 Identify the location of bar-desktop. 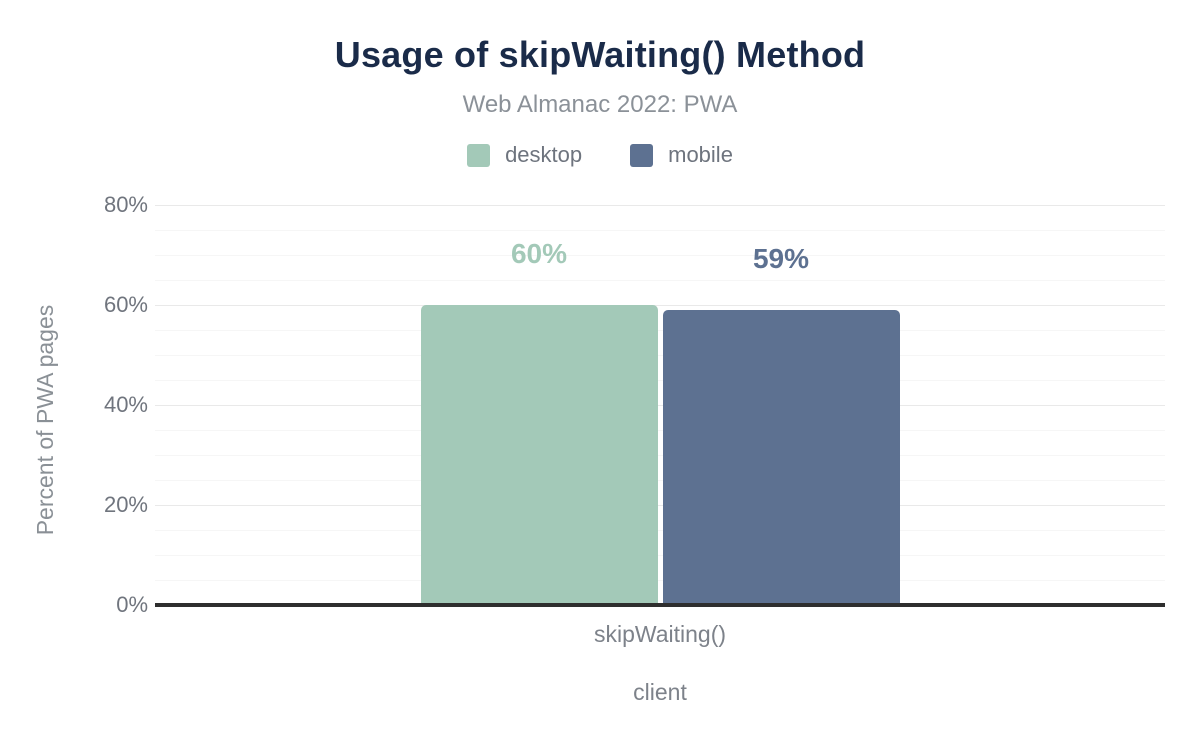
(539, 455).